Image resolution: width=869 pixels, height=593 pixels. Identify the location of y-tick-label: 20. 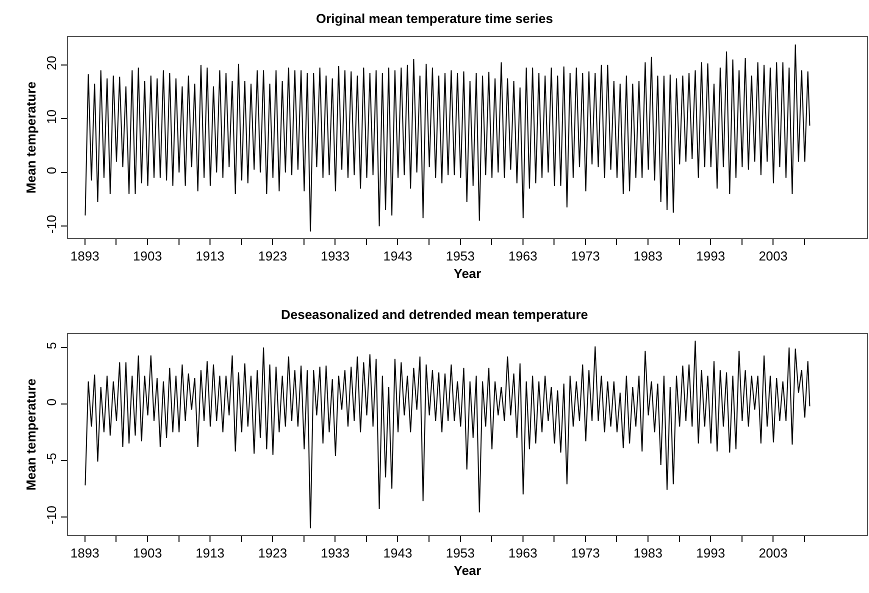
(51, 63).